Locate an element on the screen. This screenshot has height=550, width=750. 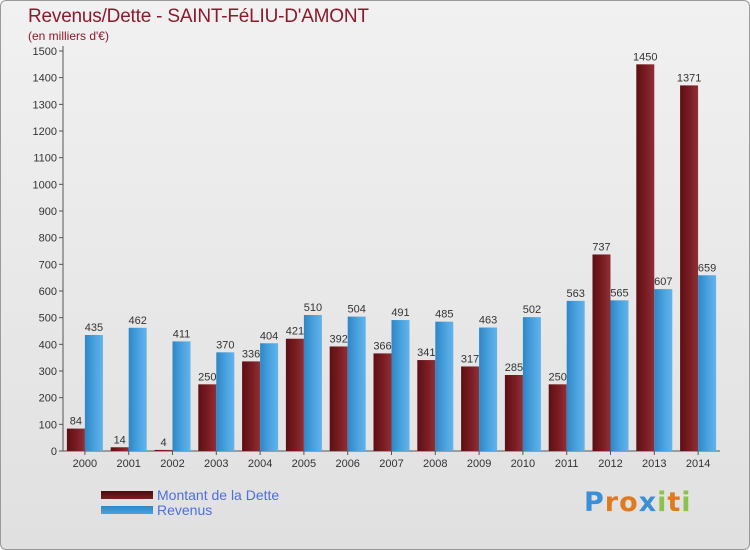
y-tick-label: 1300 is located at coordinates (45, 105).